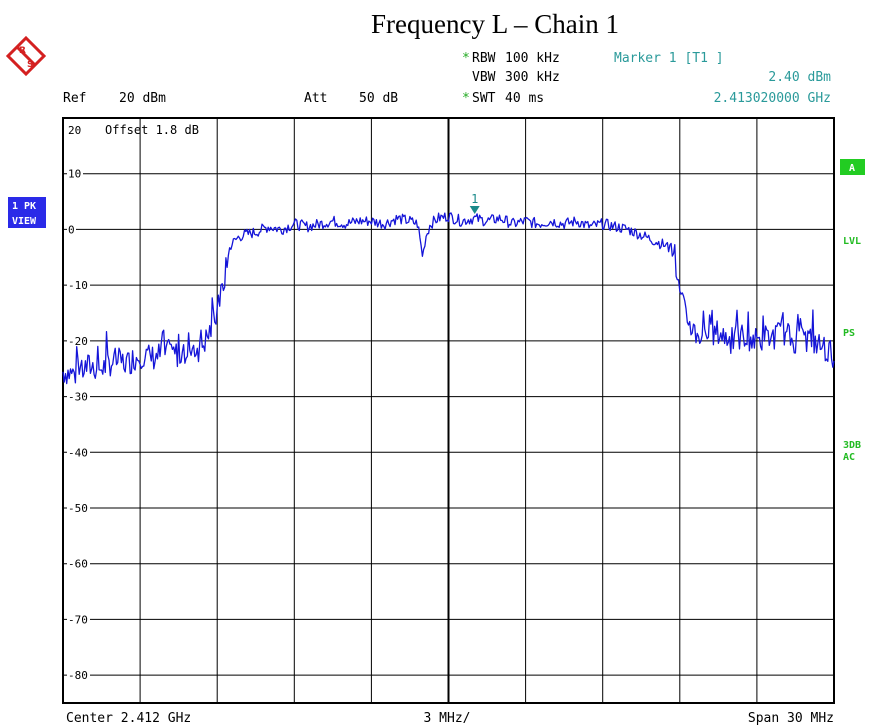 This screenshot has height=728, width=869. What do you see at coordinates (791, 718) in the screenshot?
I see `span-total: Span 30 MHz` at bounding box center [791, 718].